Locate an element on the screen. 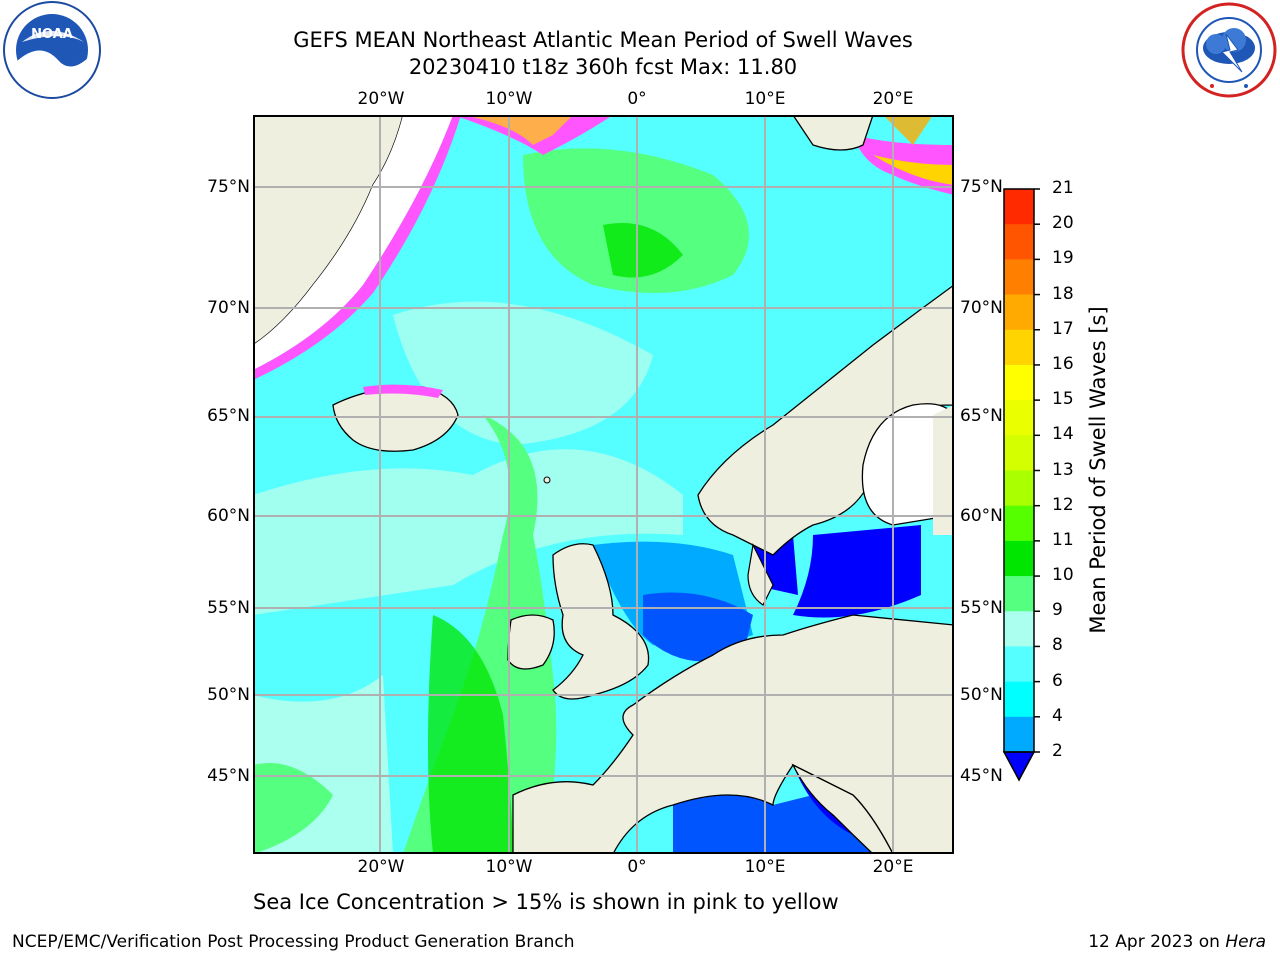 The width and height of the screenshot is (1280, 960). lat-label-left: 45°N is located at coordinates (228, 776).